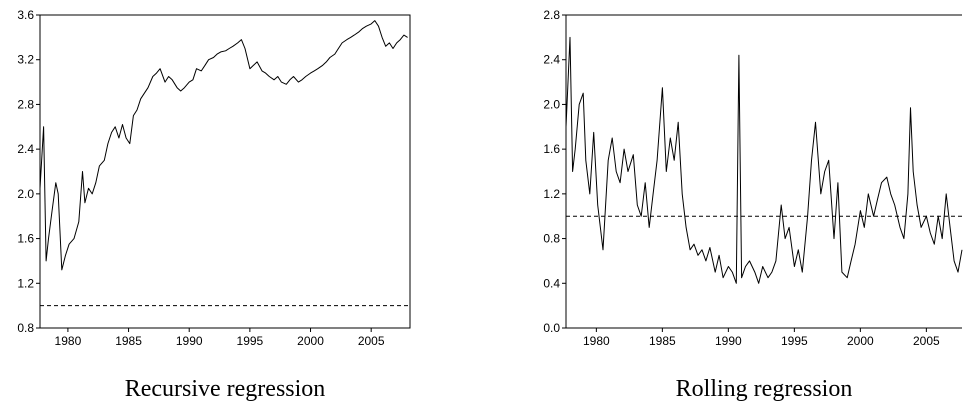  I want to click on caption-rolling: Rolling regression, so click(764, 389).